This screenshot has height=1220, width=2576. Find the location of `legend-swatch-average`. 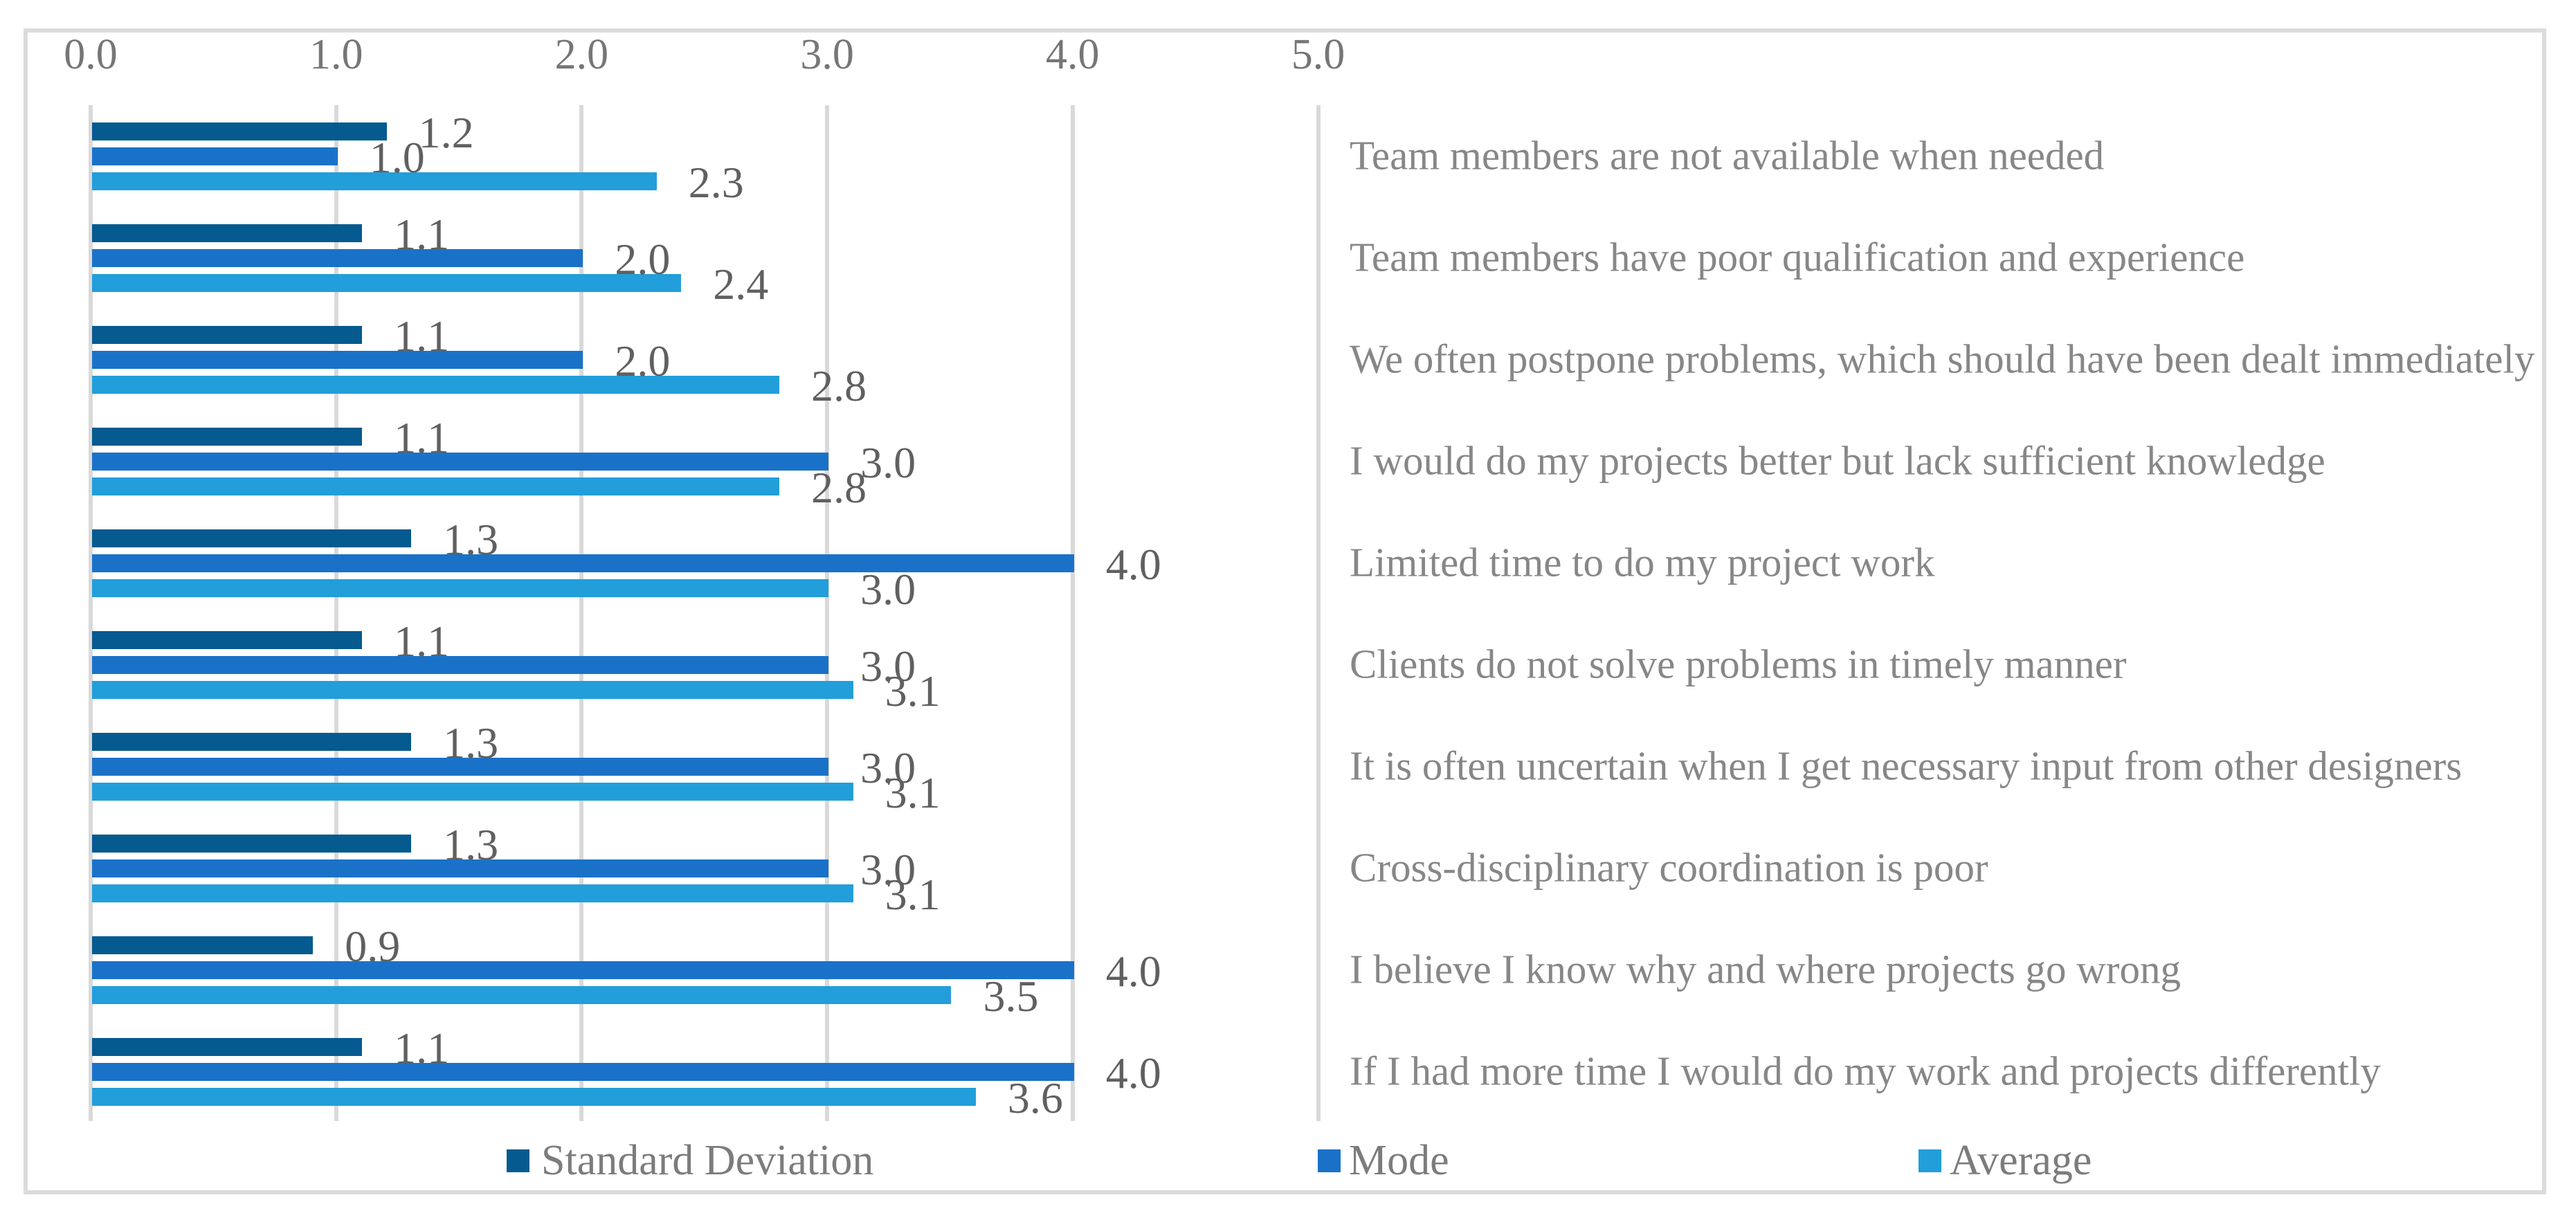

legend-swatch-average is located at coordinates (1930, 1160).